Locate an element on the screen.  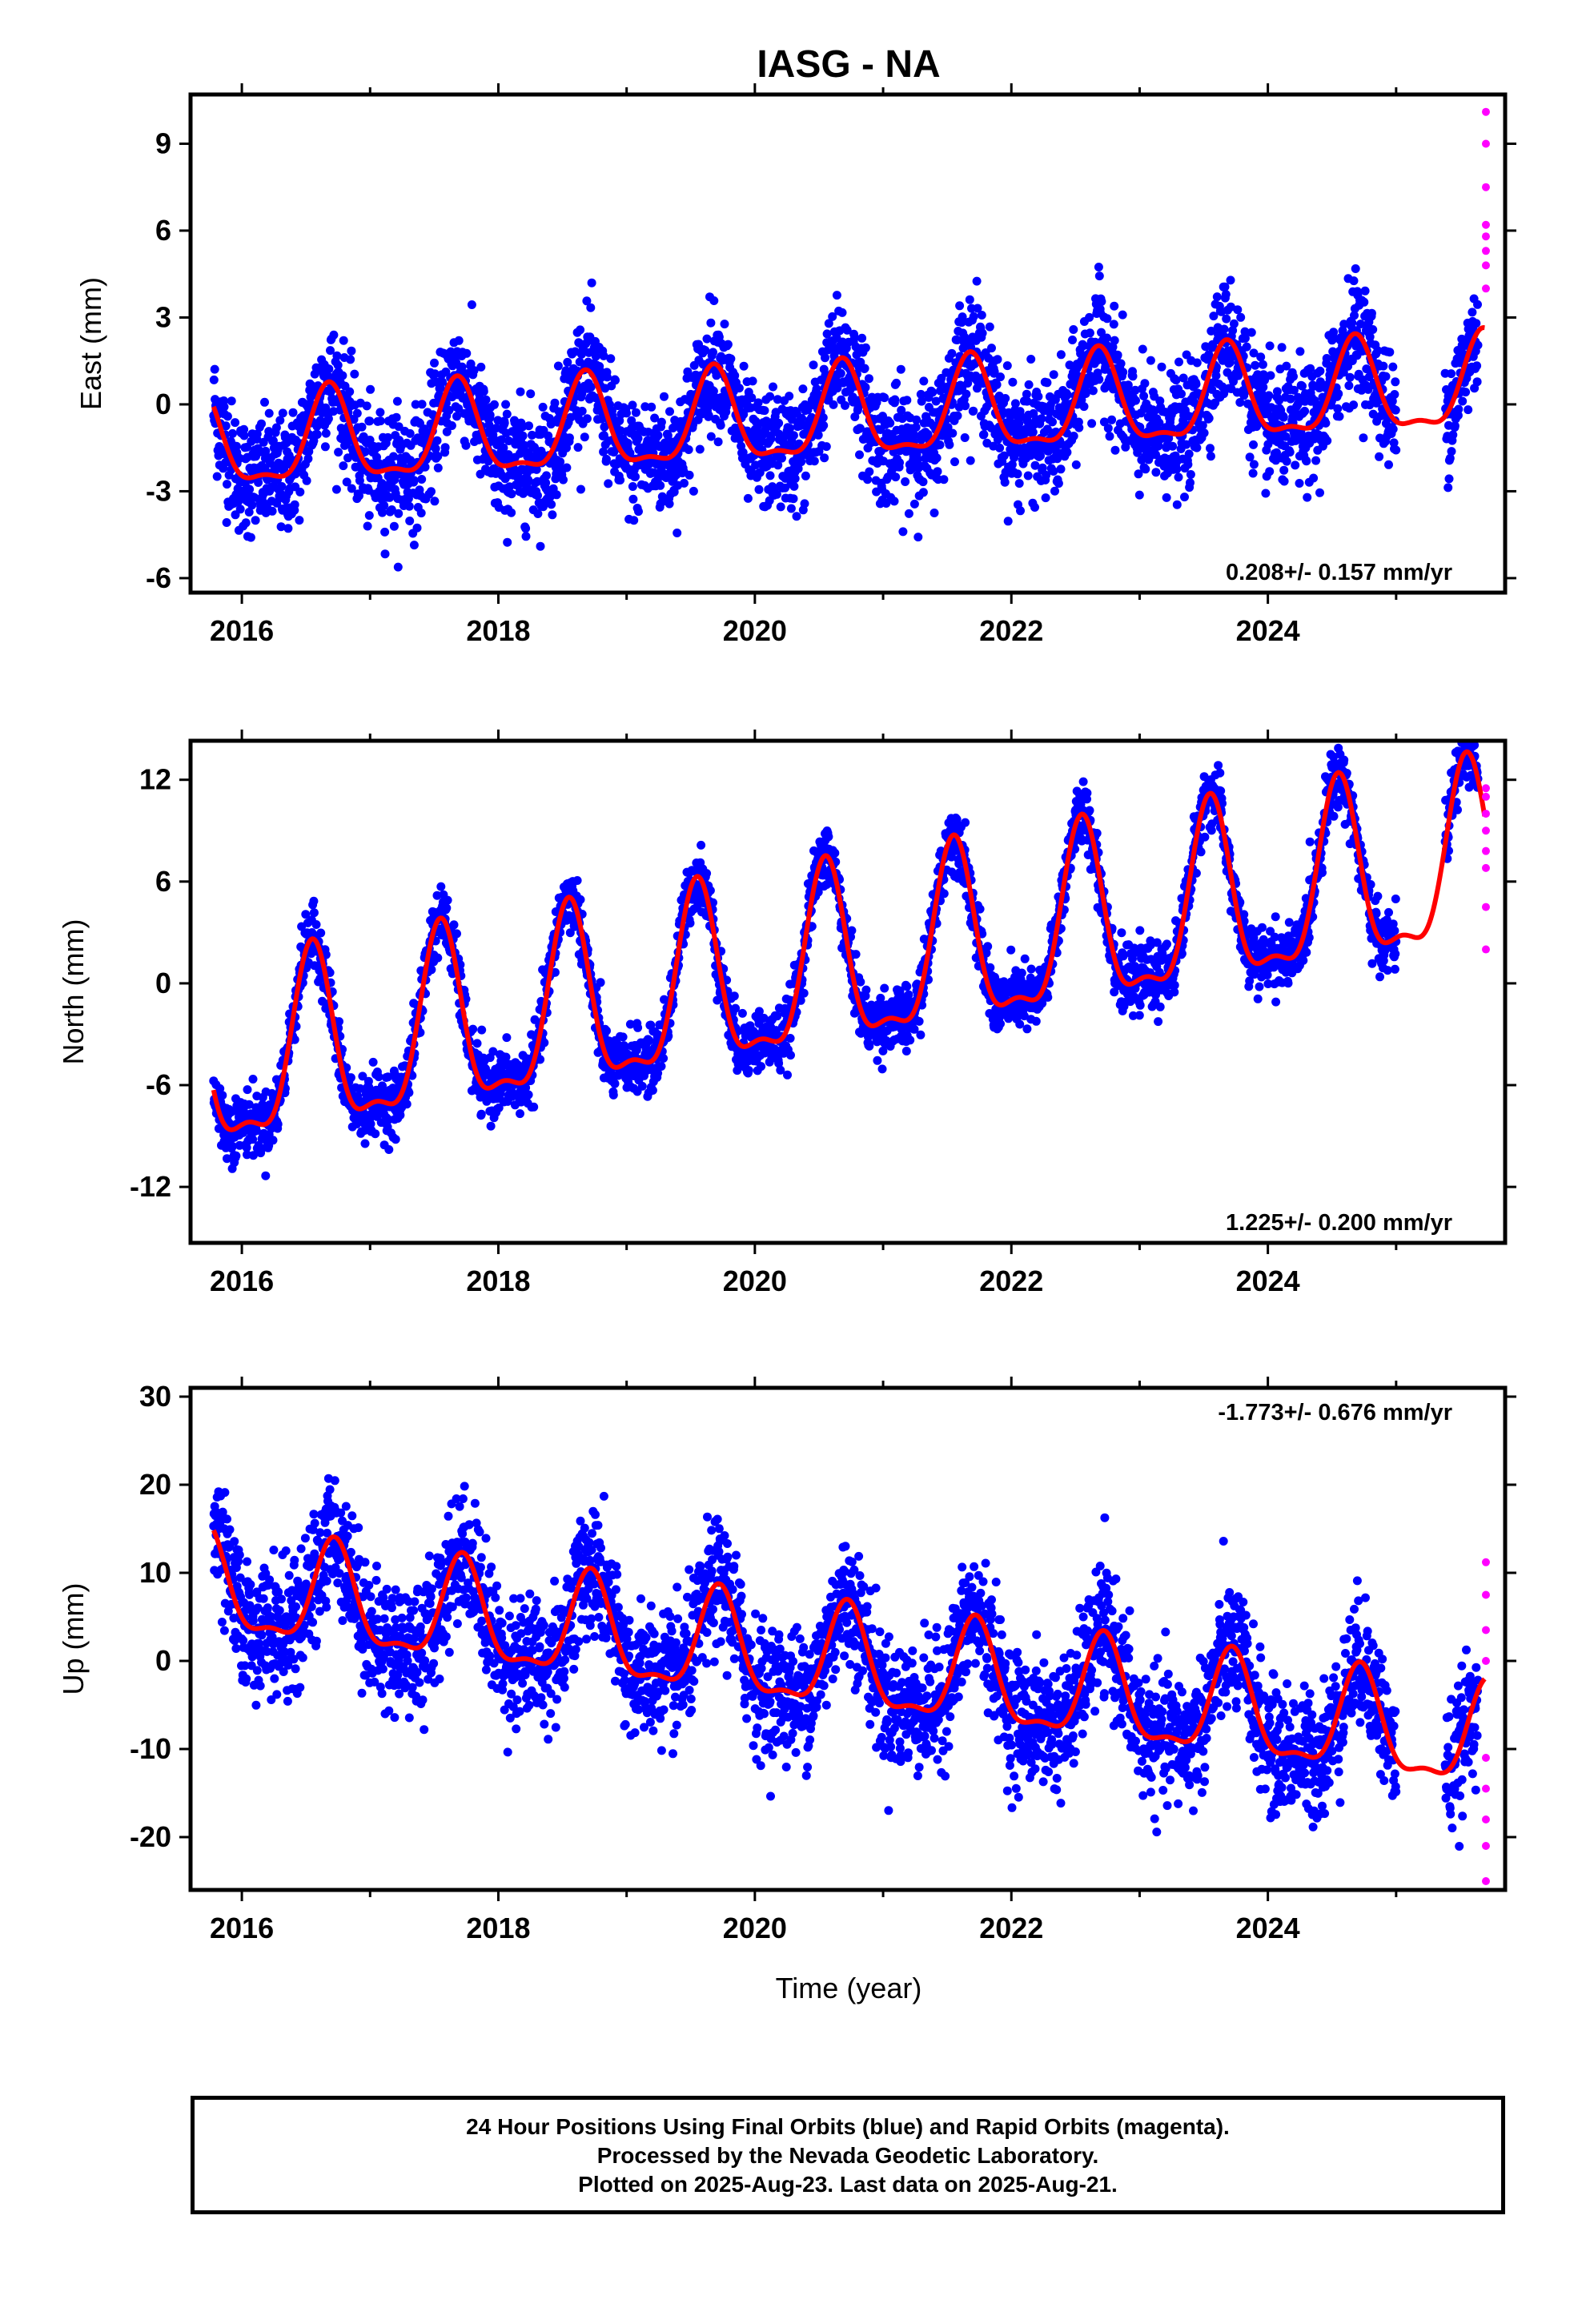
east-y-tick-label: 6 is located at coordinates (163, 230).